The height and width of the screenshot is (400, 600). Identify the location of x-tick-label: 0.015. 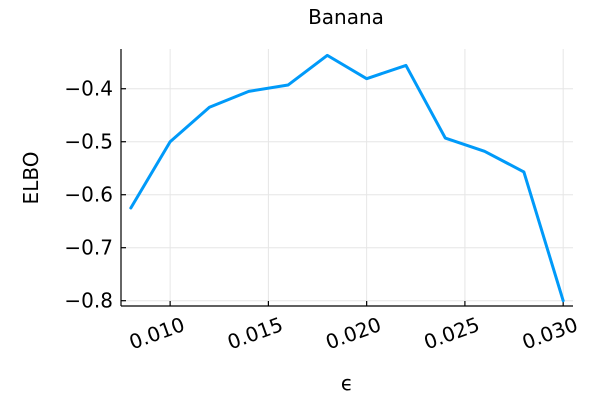
(255, 333).